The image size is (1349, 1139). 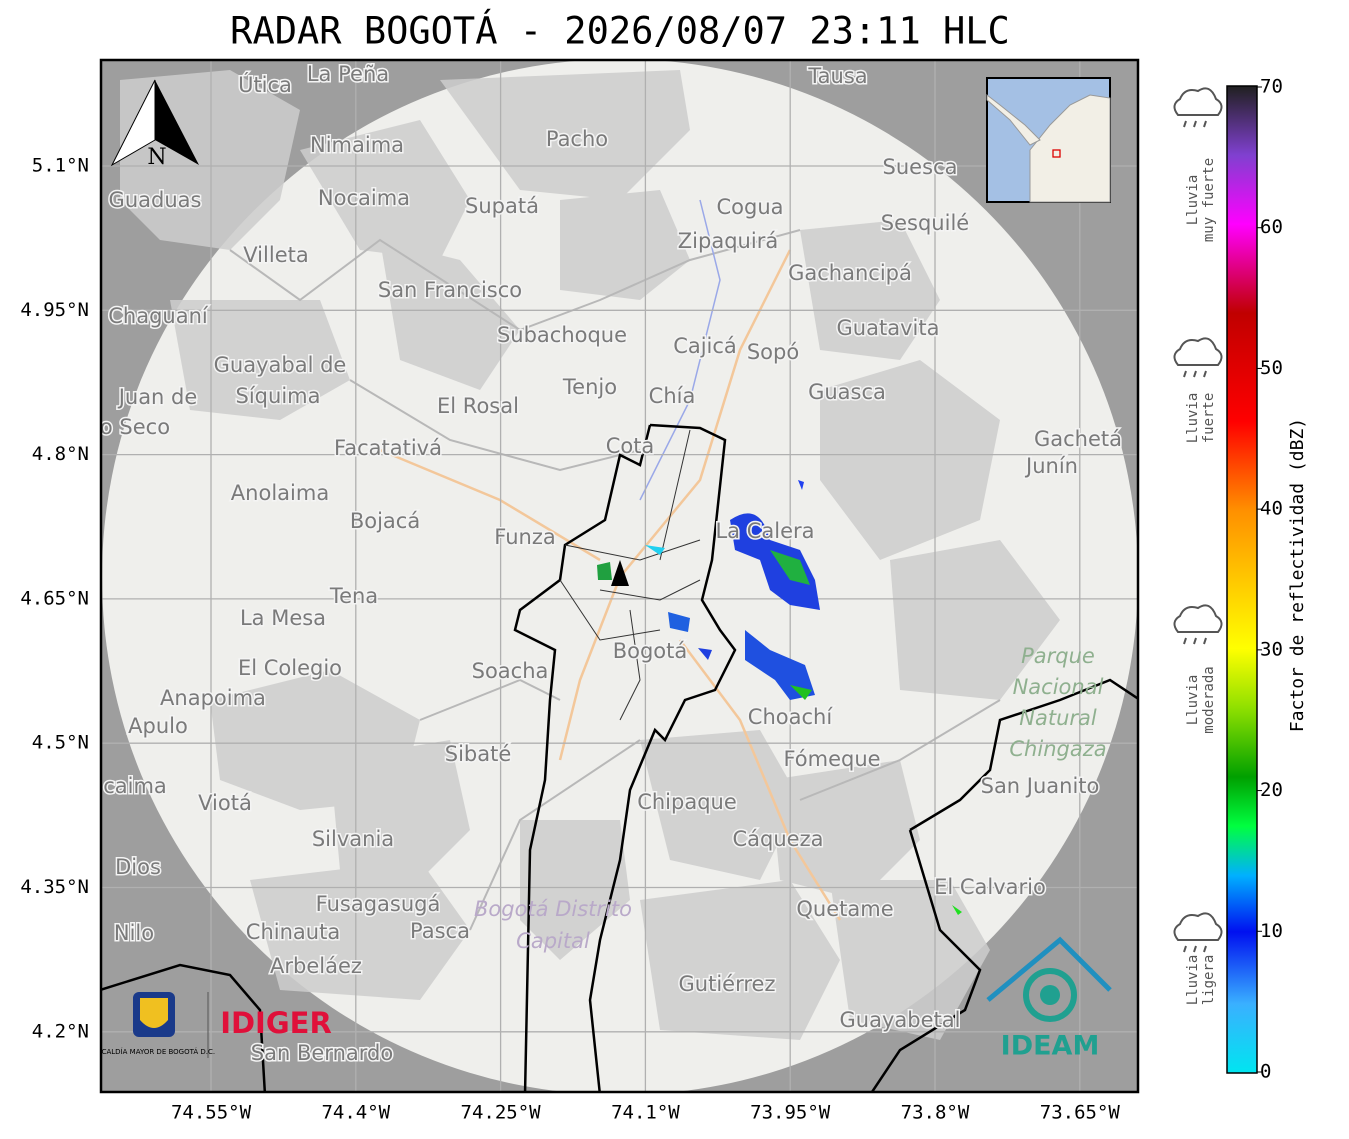 What do you see at coordinates (134, 933) in the screenshot?
I see `place-label: Nilo` at bounding box center [134, 933].